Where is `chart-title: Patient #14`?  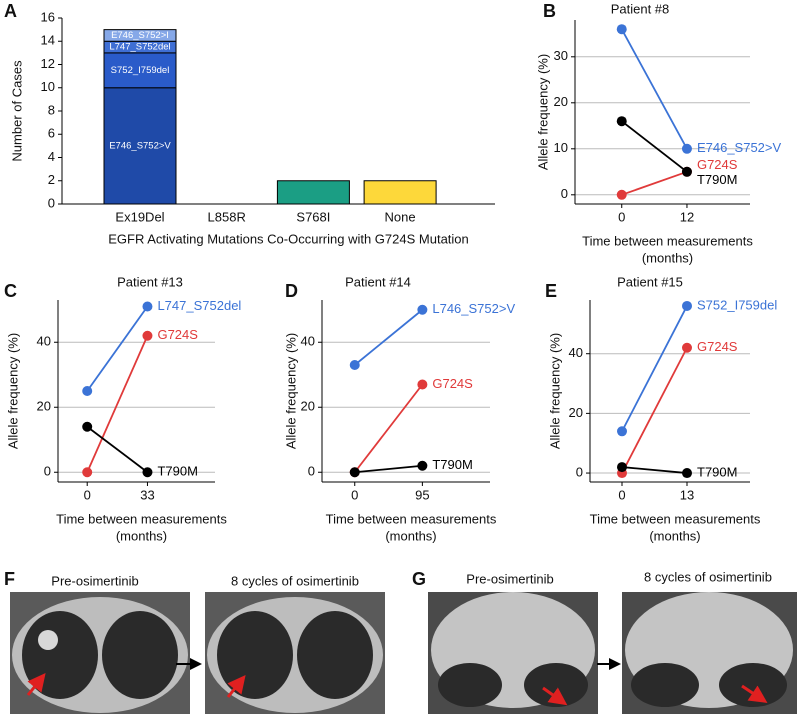 chart-title: Patient #14 is located at coordinates (378, 281).